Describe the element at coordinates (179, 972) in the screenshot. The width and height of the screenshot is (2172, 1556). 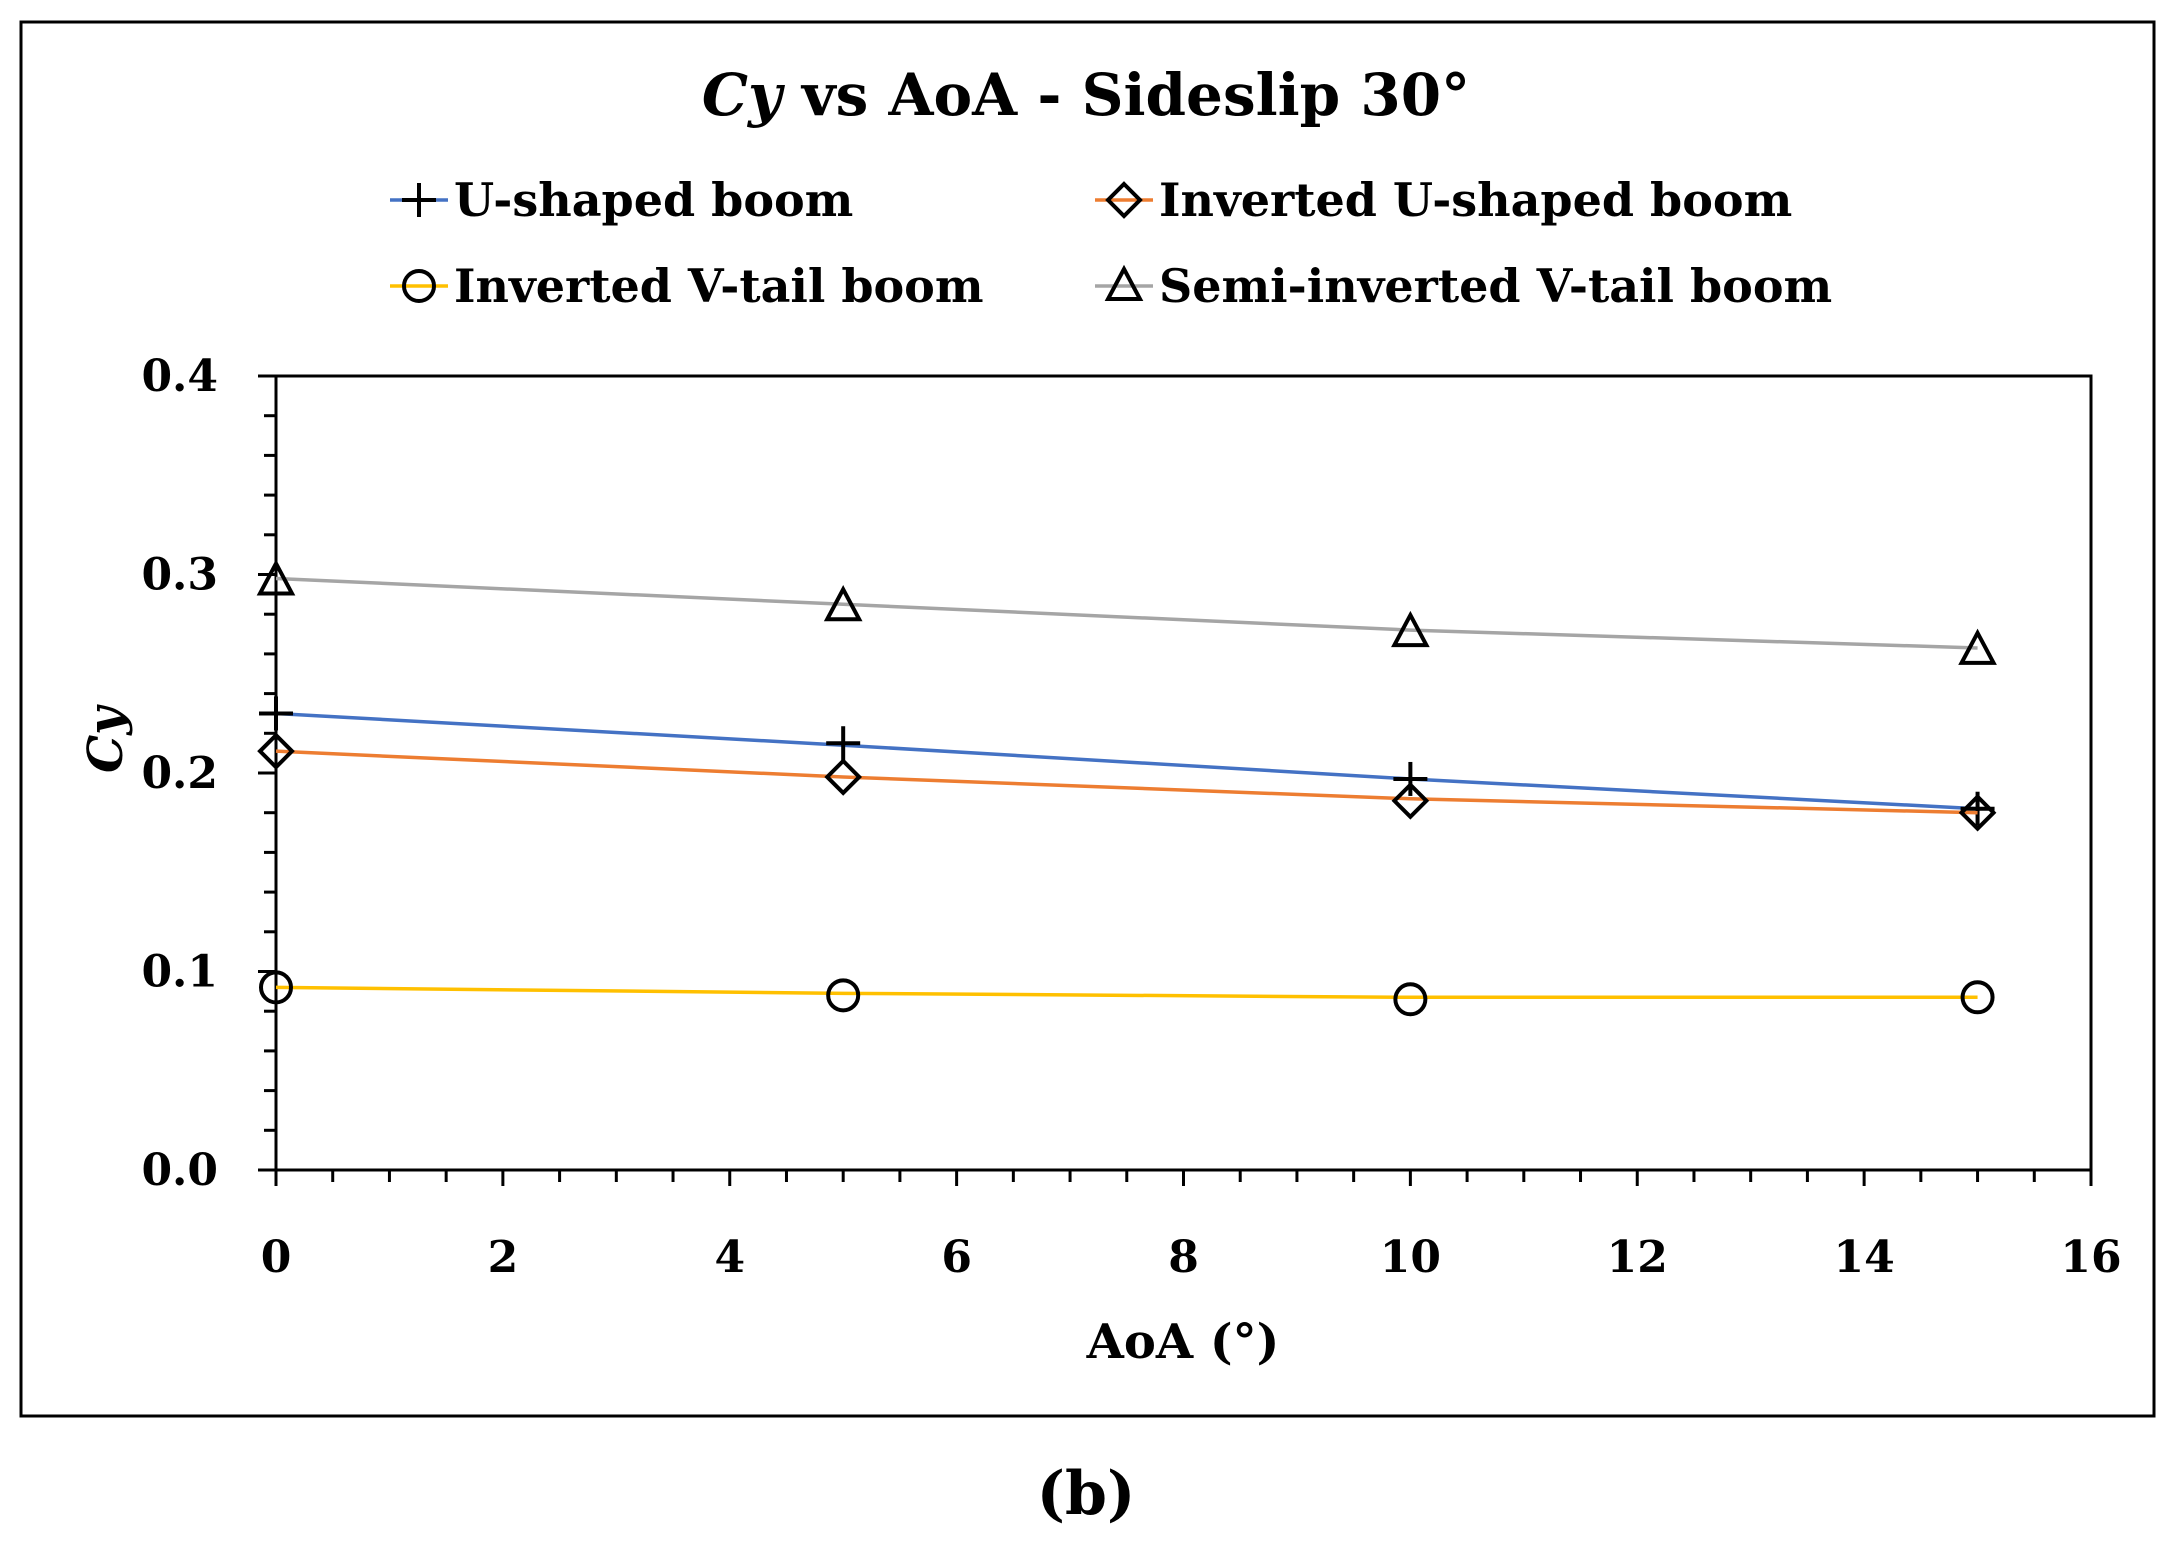
I see `y-tick-label: 0.1` at that location.